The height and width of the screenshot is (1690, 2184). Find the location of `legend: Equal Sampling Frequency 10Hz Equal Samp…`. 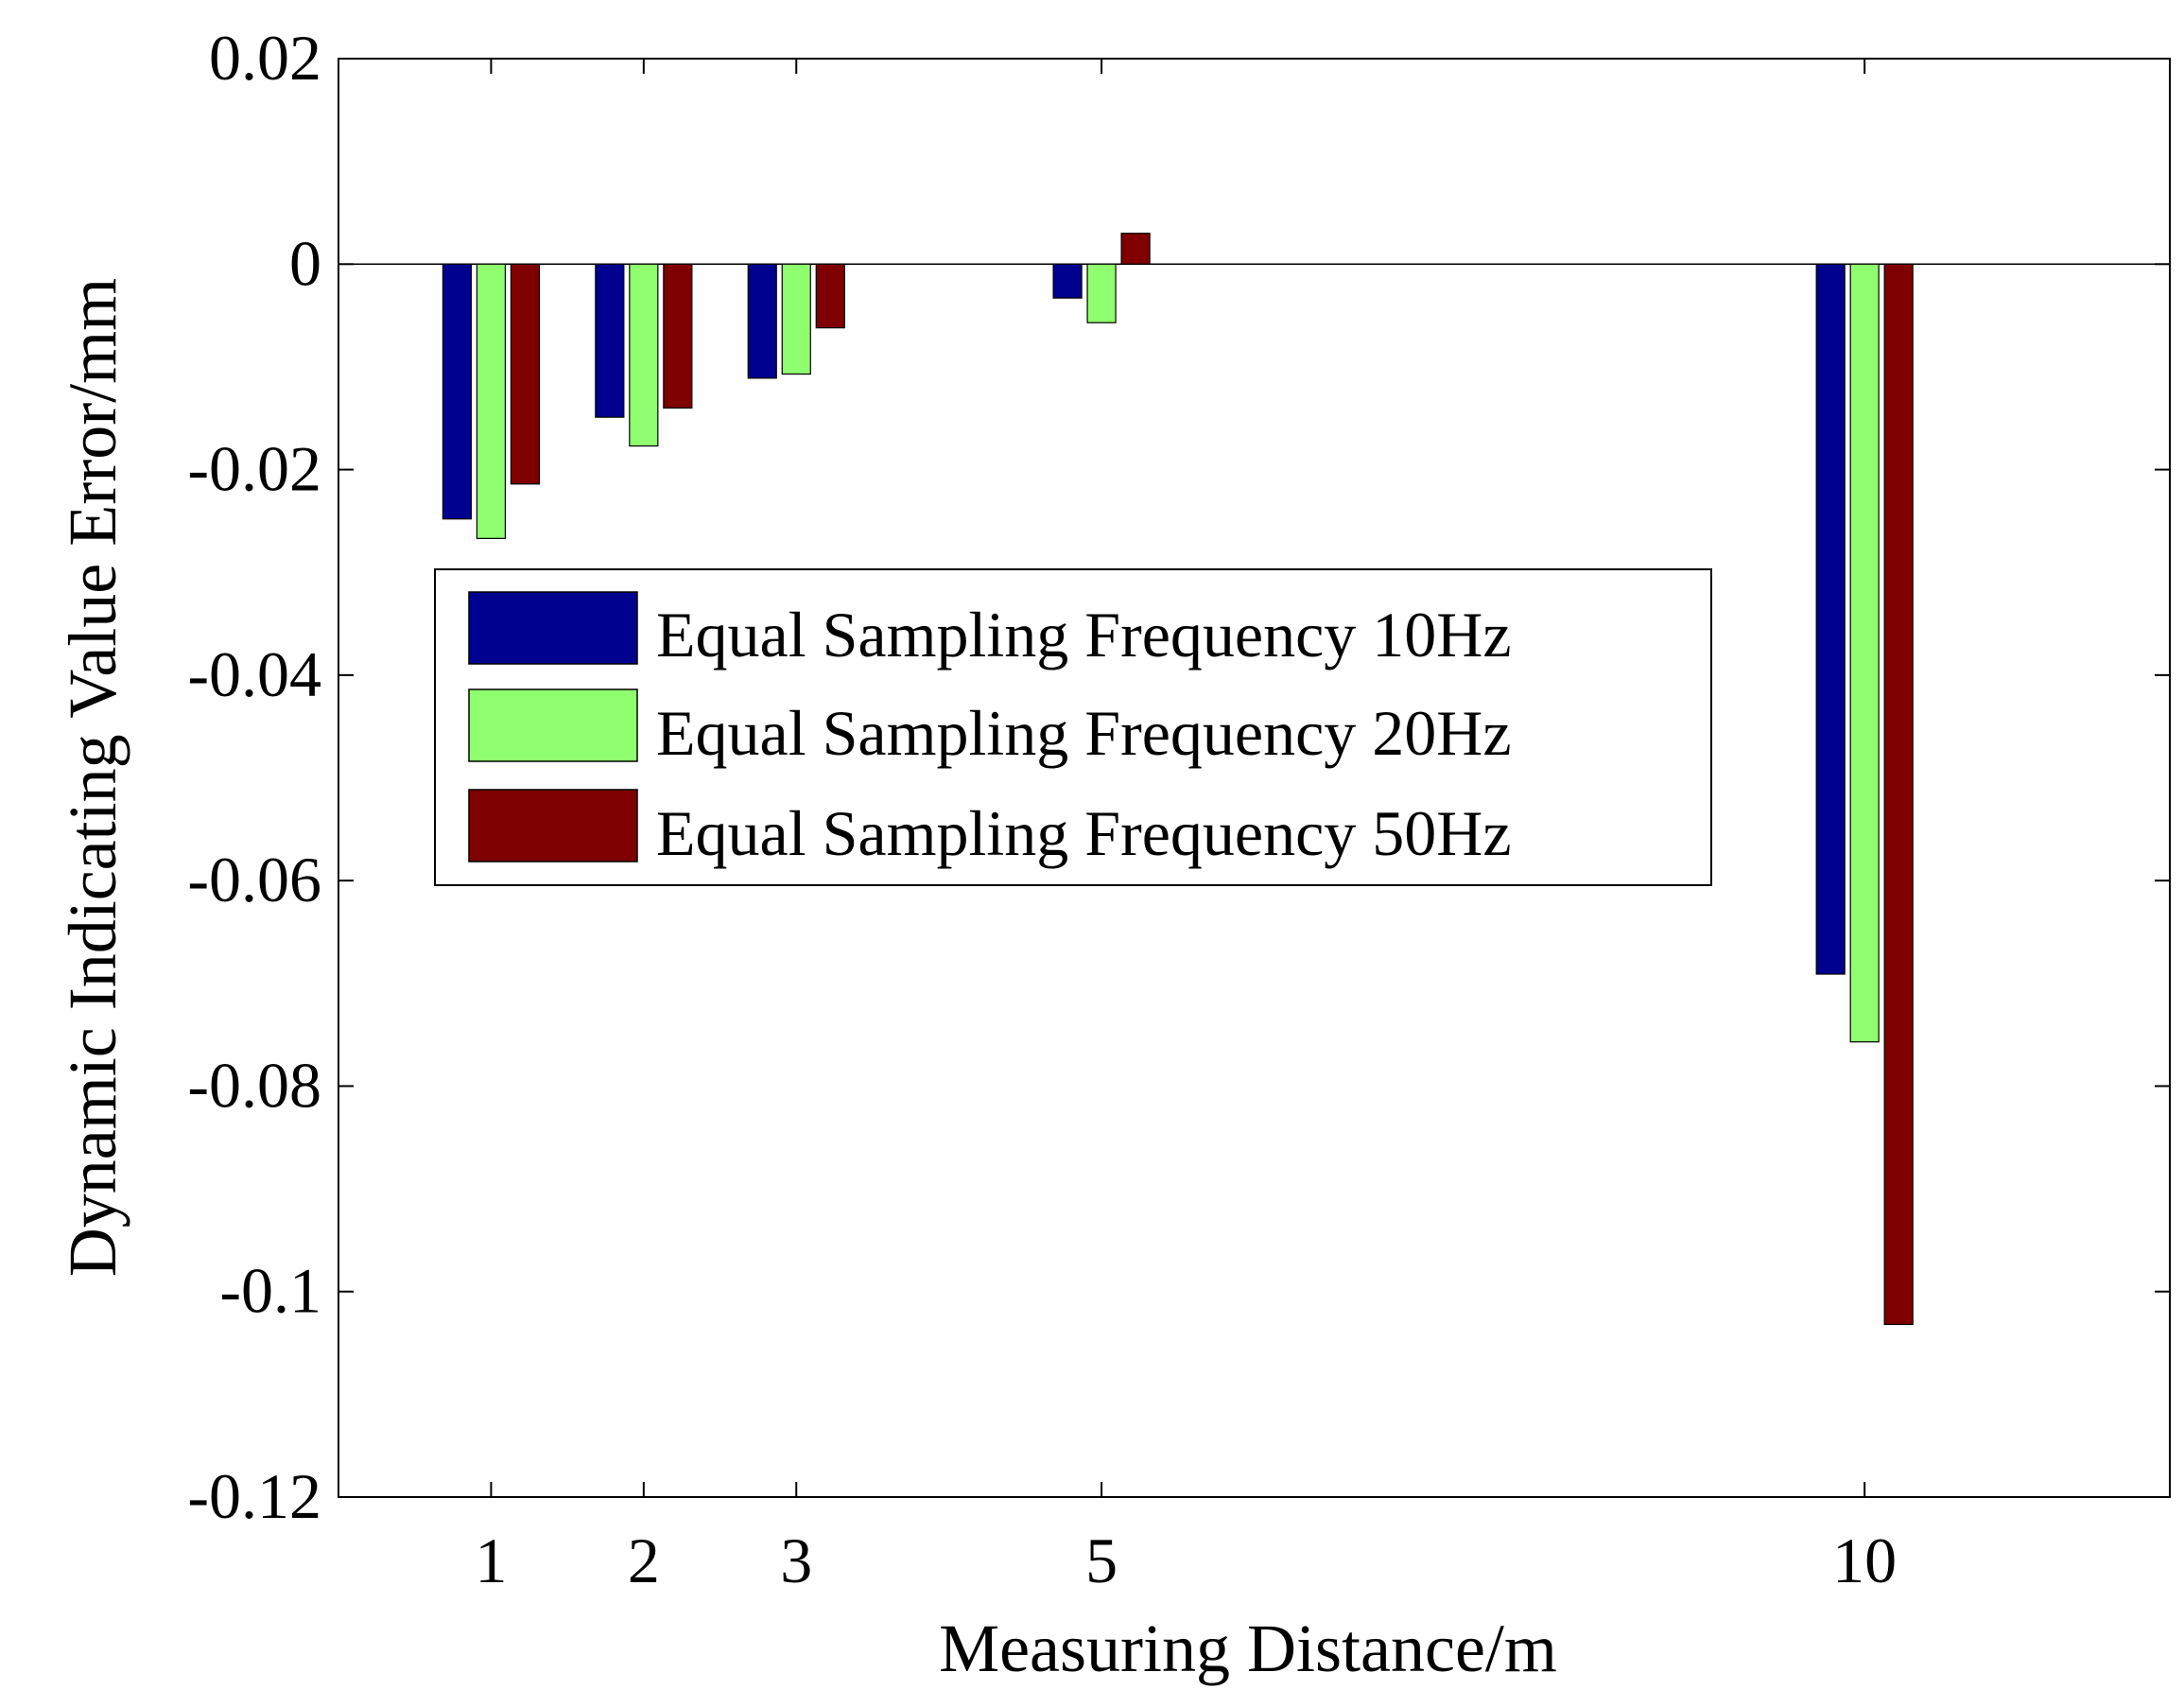

legend: Equal Sampling Frequency 10Hz Equal Samp… is located at coordinates (1073, 727).